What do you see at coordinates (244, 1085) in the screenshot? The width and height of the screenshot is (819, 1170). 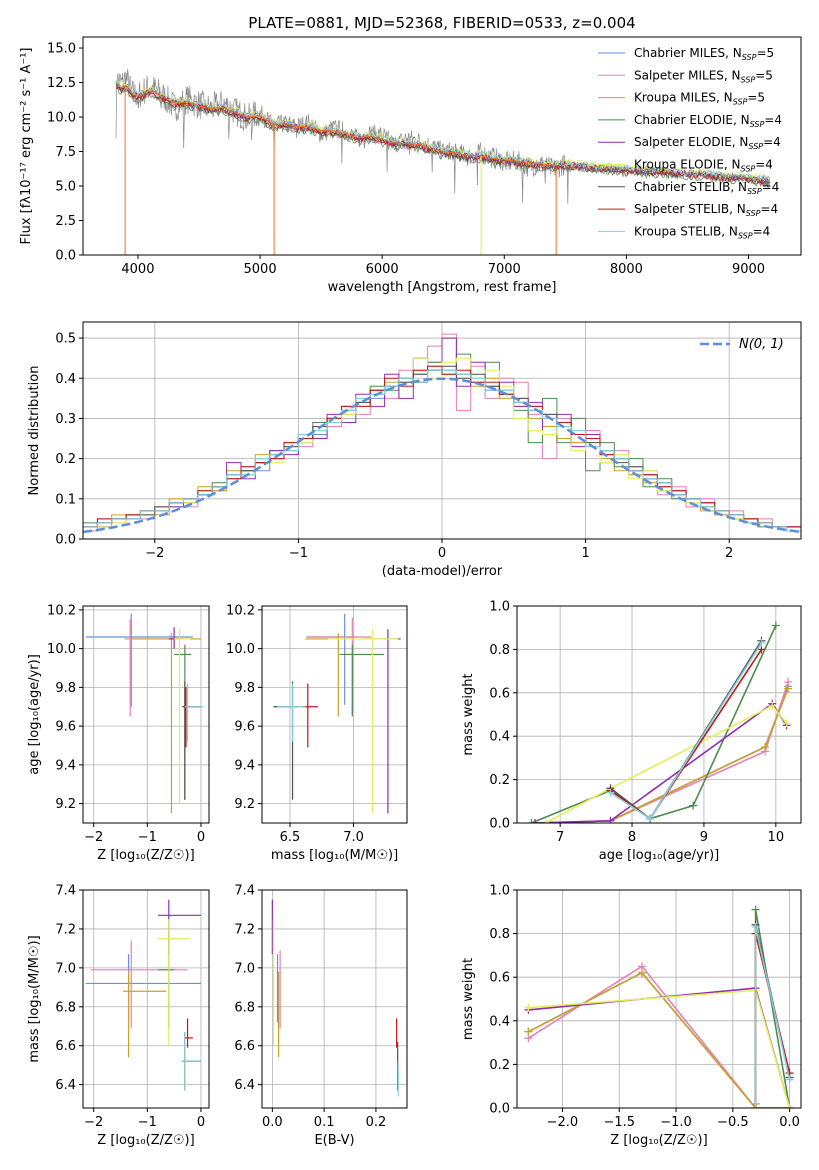 I see `mass_vs_ebv-ytick-label: 6.4` at bounding box center [244, 1085].